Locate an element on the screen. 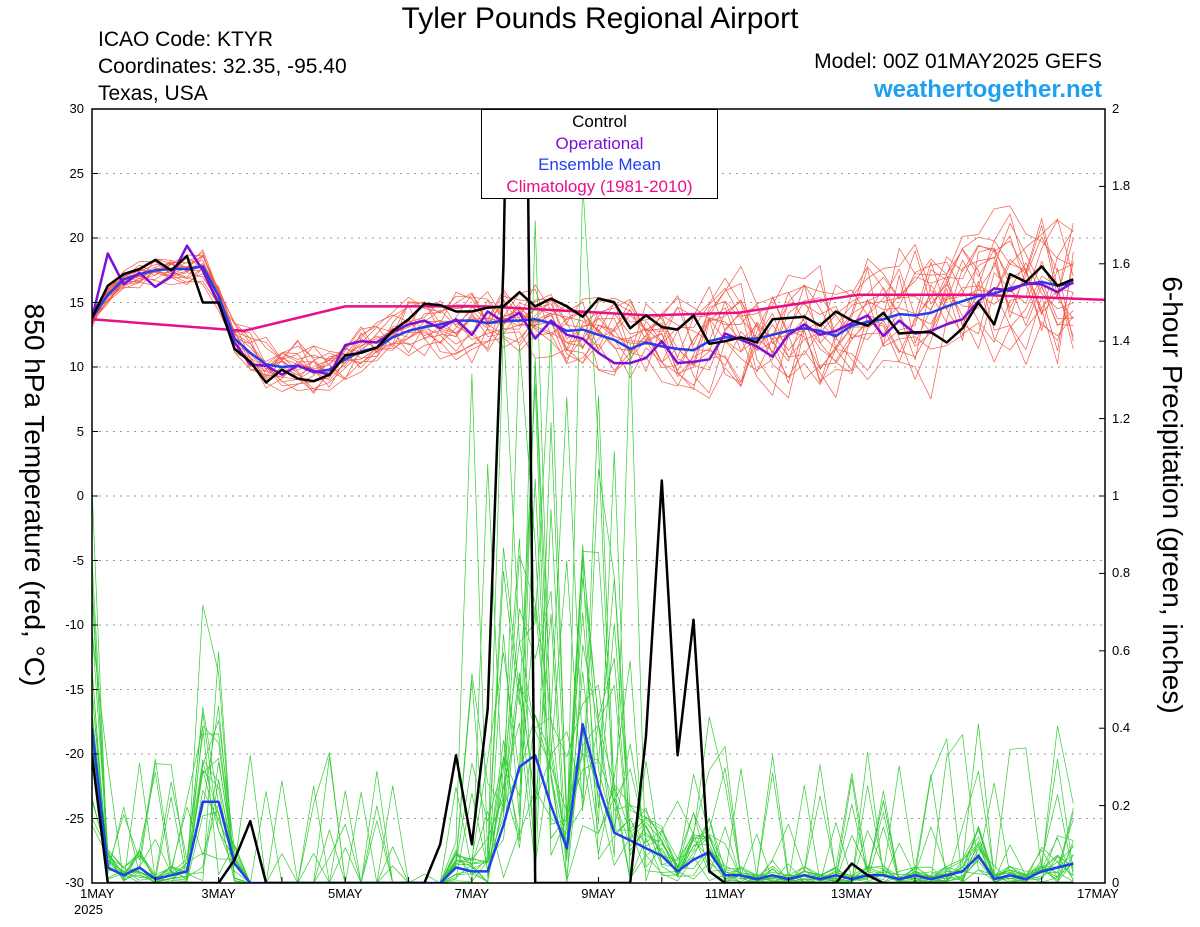  y-tick-label-right: 1.2 is located at coordinates (1121, 418).